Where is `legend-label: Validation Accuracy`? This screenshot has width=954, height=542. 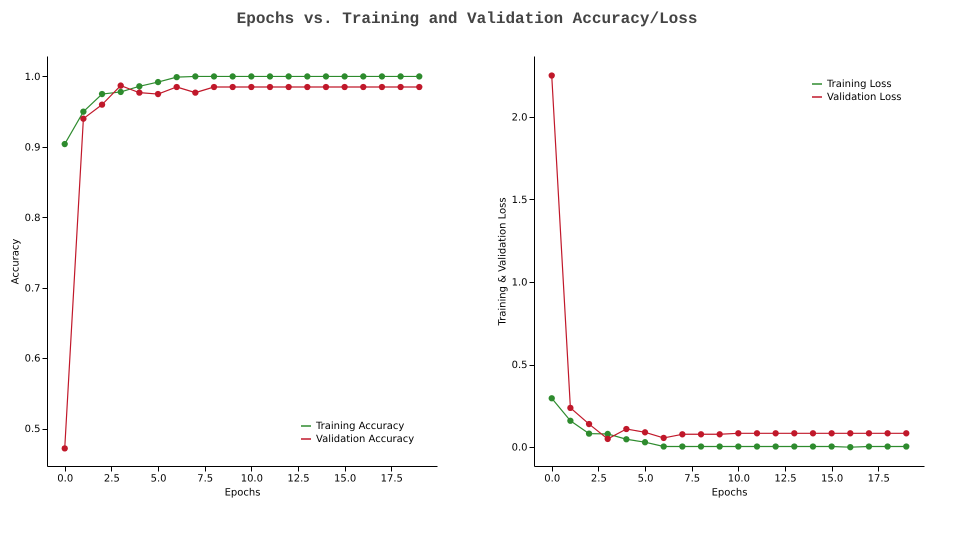 legend-label: Validation Accuracy is located at coordinates (365, 439).